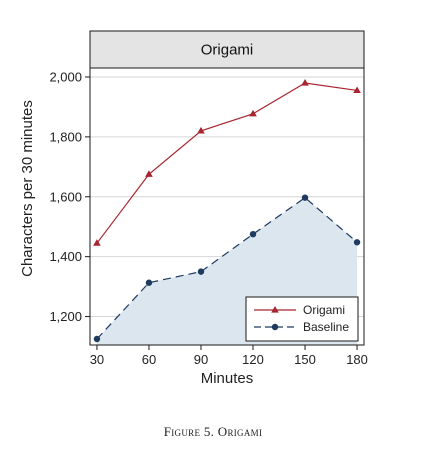 This screenshot has width=426, height=461. What do you see at coordinates (275, 309) in the screenshot?
I see `legend-marker-origami` at bounding box center [275, 309].